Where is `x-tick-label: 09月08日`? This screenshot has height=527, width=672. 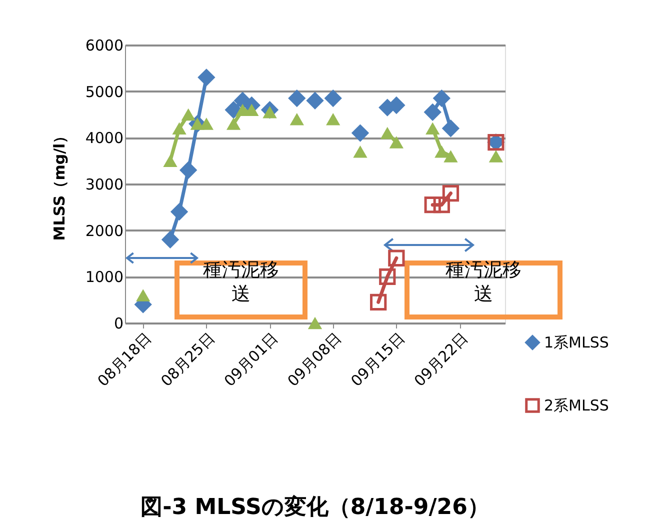
x-tick-label: 09月08日 is located at coordinates (314, 359).